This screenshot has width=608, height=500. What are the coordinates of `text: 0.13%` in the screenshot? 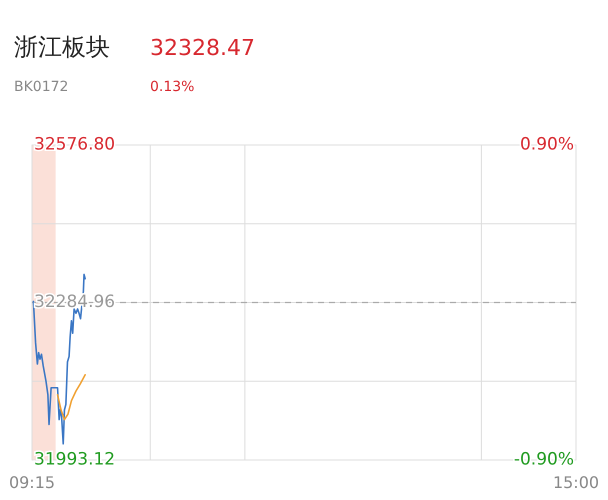 It's located at (172, 87).